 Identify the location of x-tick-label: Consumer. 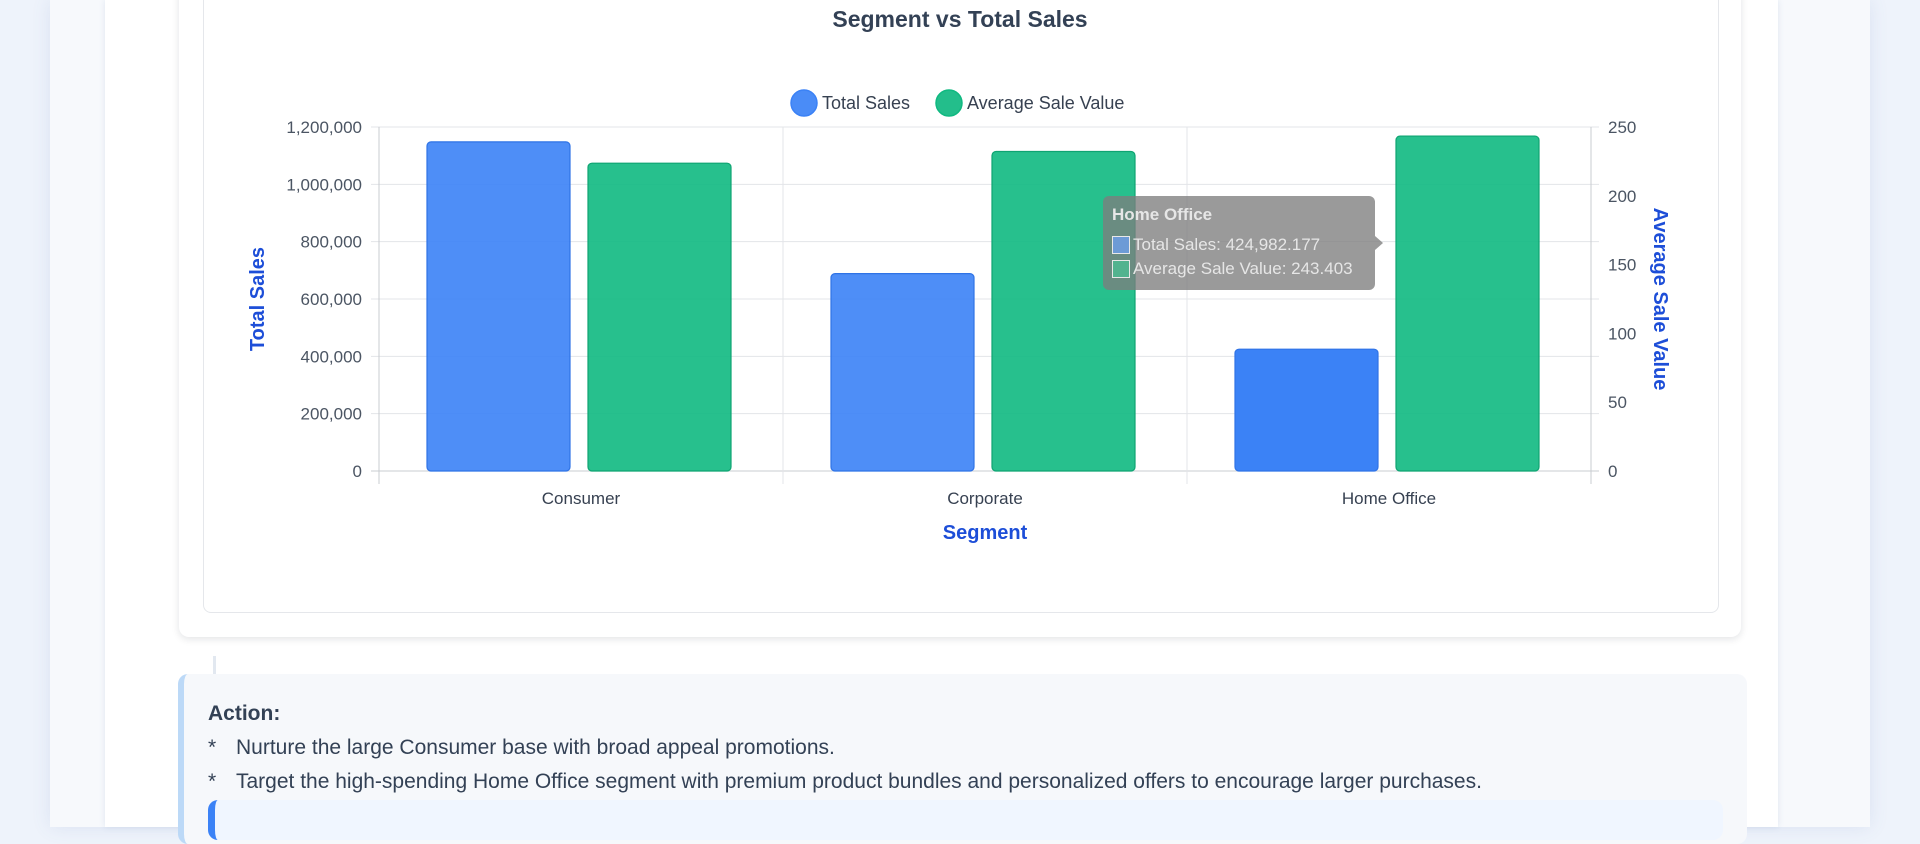
(581, 498).